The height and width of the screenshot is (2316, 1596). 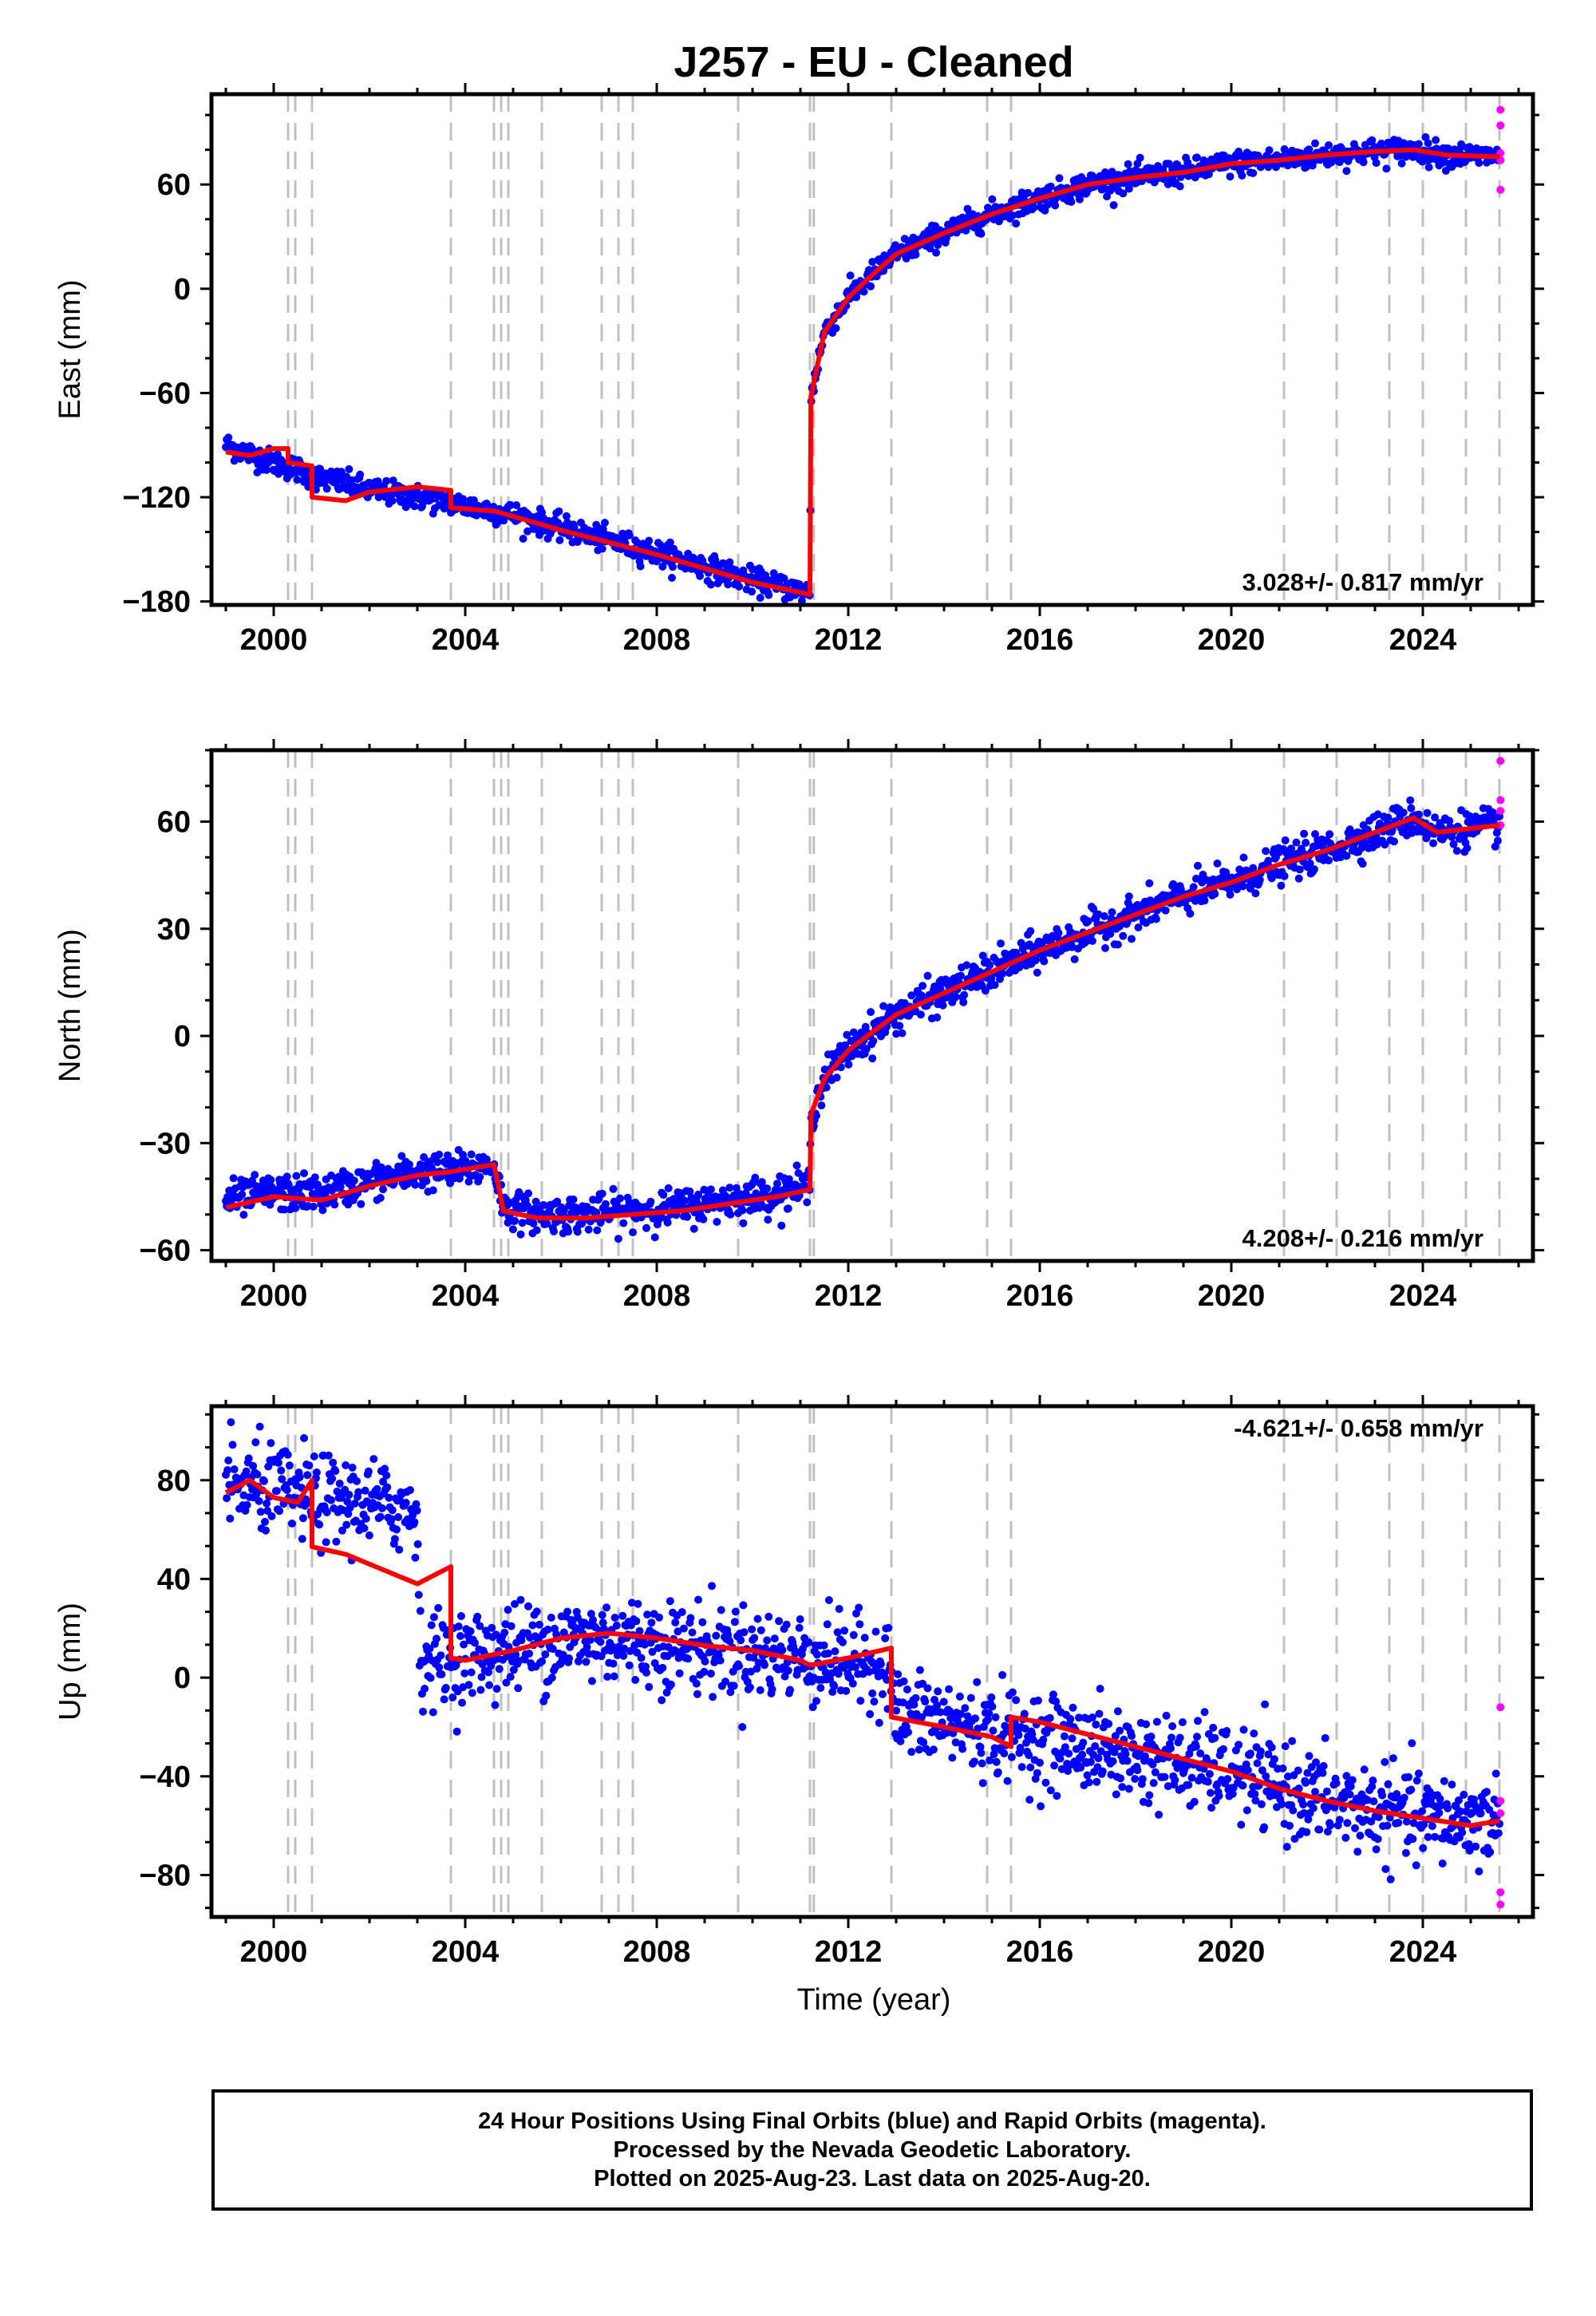 I want to click on north-y-tick-label: 0, so click(x=182, y=1036).